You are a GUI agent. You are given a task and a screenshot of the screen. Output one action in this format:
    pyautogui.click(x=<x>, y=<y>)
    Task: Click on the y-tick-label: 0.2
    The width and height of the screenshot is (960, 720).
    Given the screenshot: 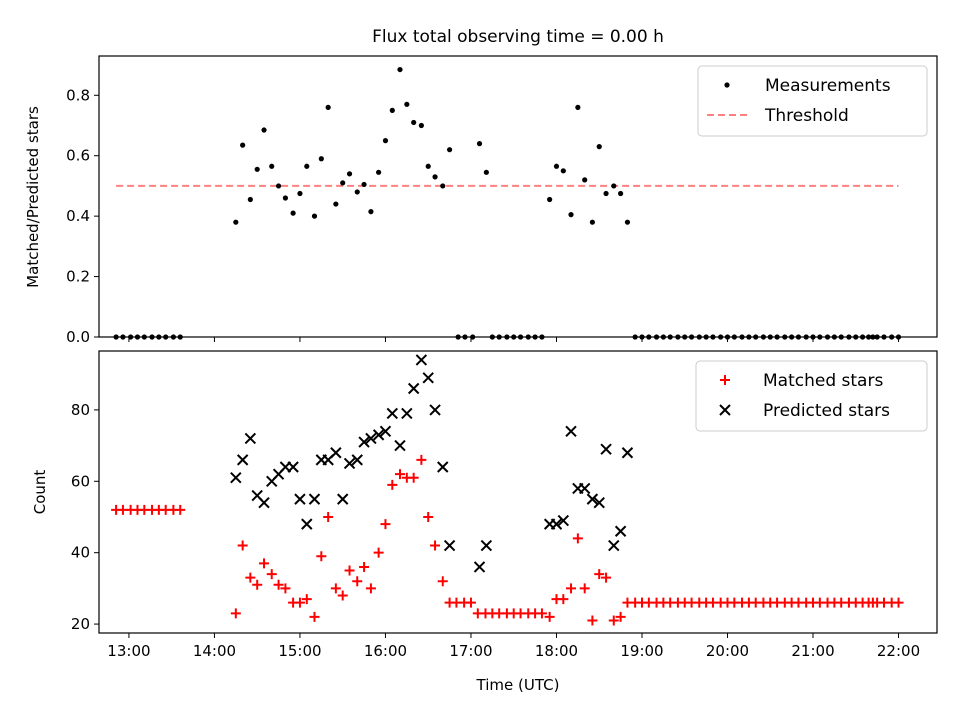 What is the action you would take?
    pyautogui.click(x=78, y=277)
    